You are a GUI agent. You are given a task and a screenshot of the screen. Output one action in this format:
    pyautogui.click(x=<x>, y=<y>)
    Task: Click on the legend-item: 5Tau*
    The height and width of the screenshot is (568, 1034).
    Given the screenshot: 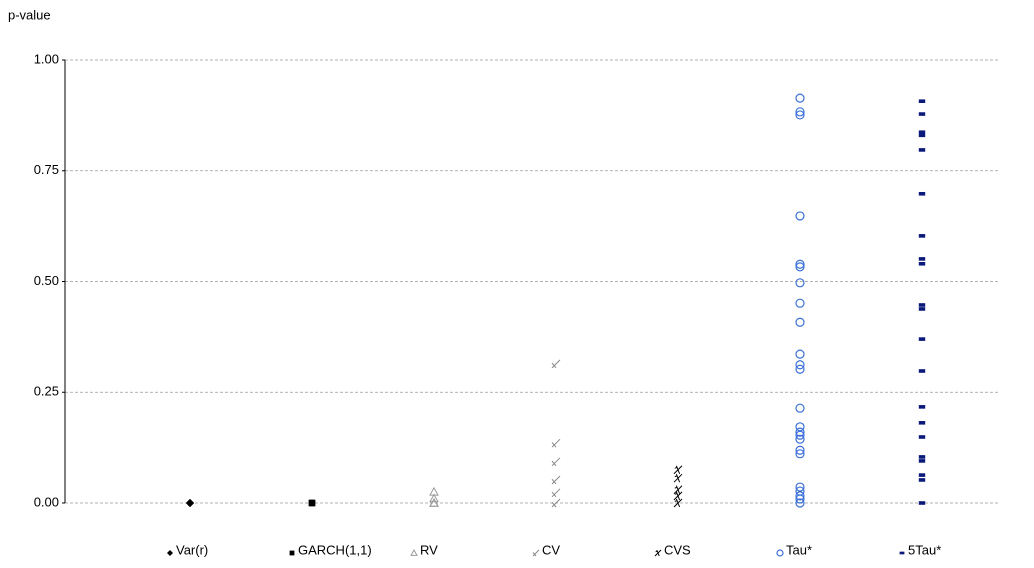 What is the action you would take?
    pyautogui.click(x=920, y=549)
    